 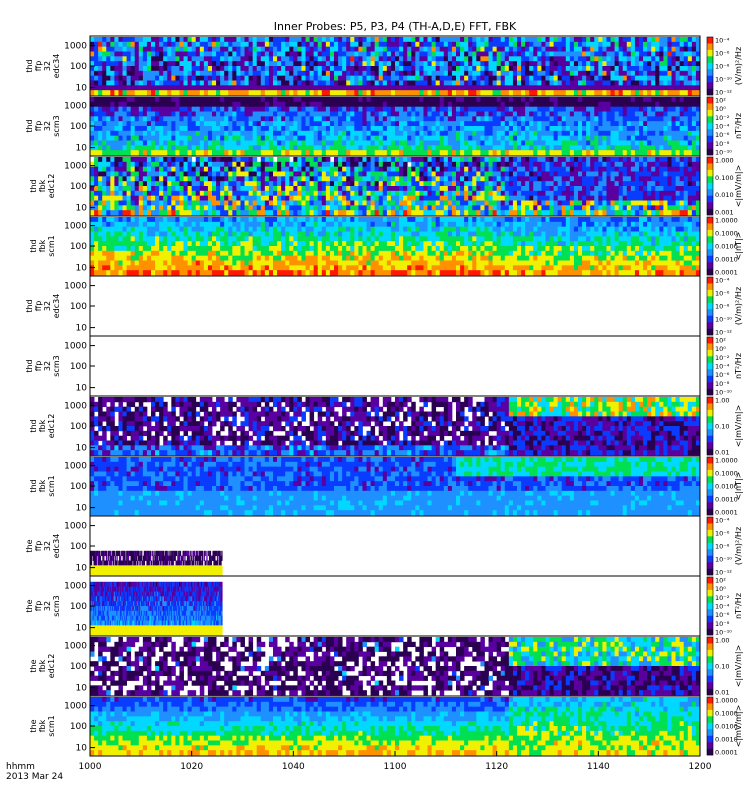 I want to click on colorbar-tick-label: 0.10, so click(x=722, y=427).